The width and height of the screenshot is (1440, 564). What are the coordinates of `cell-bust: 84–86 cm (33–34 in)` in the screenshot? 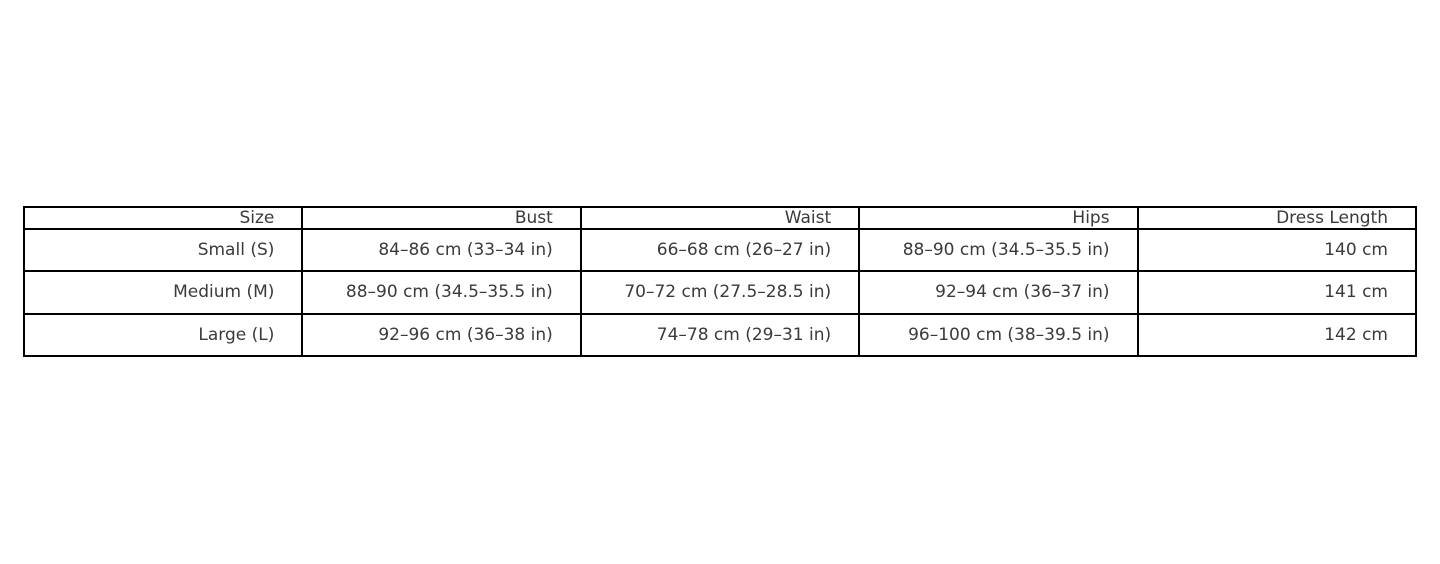 It's located at (441, 250).